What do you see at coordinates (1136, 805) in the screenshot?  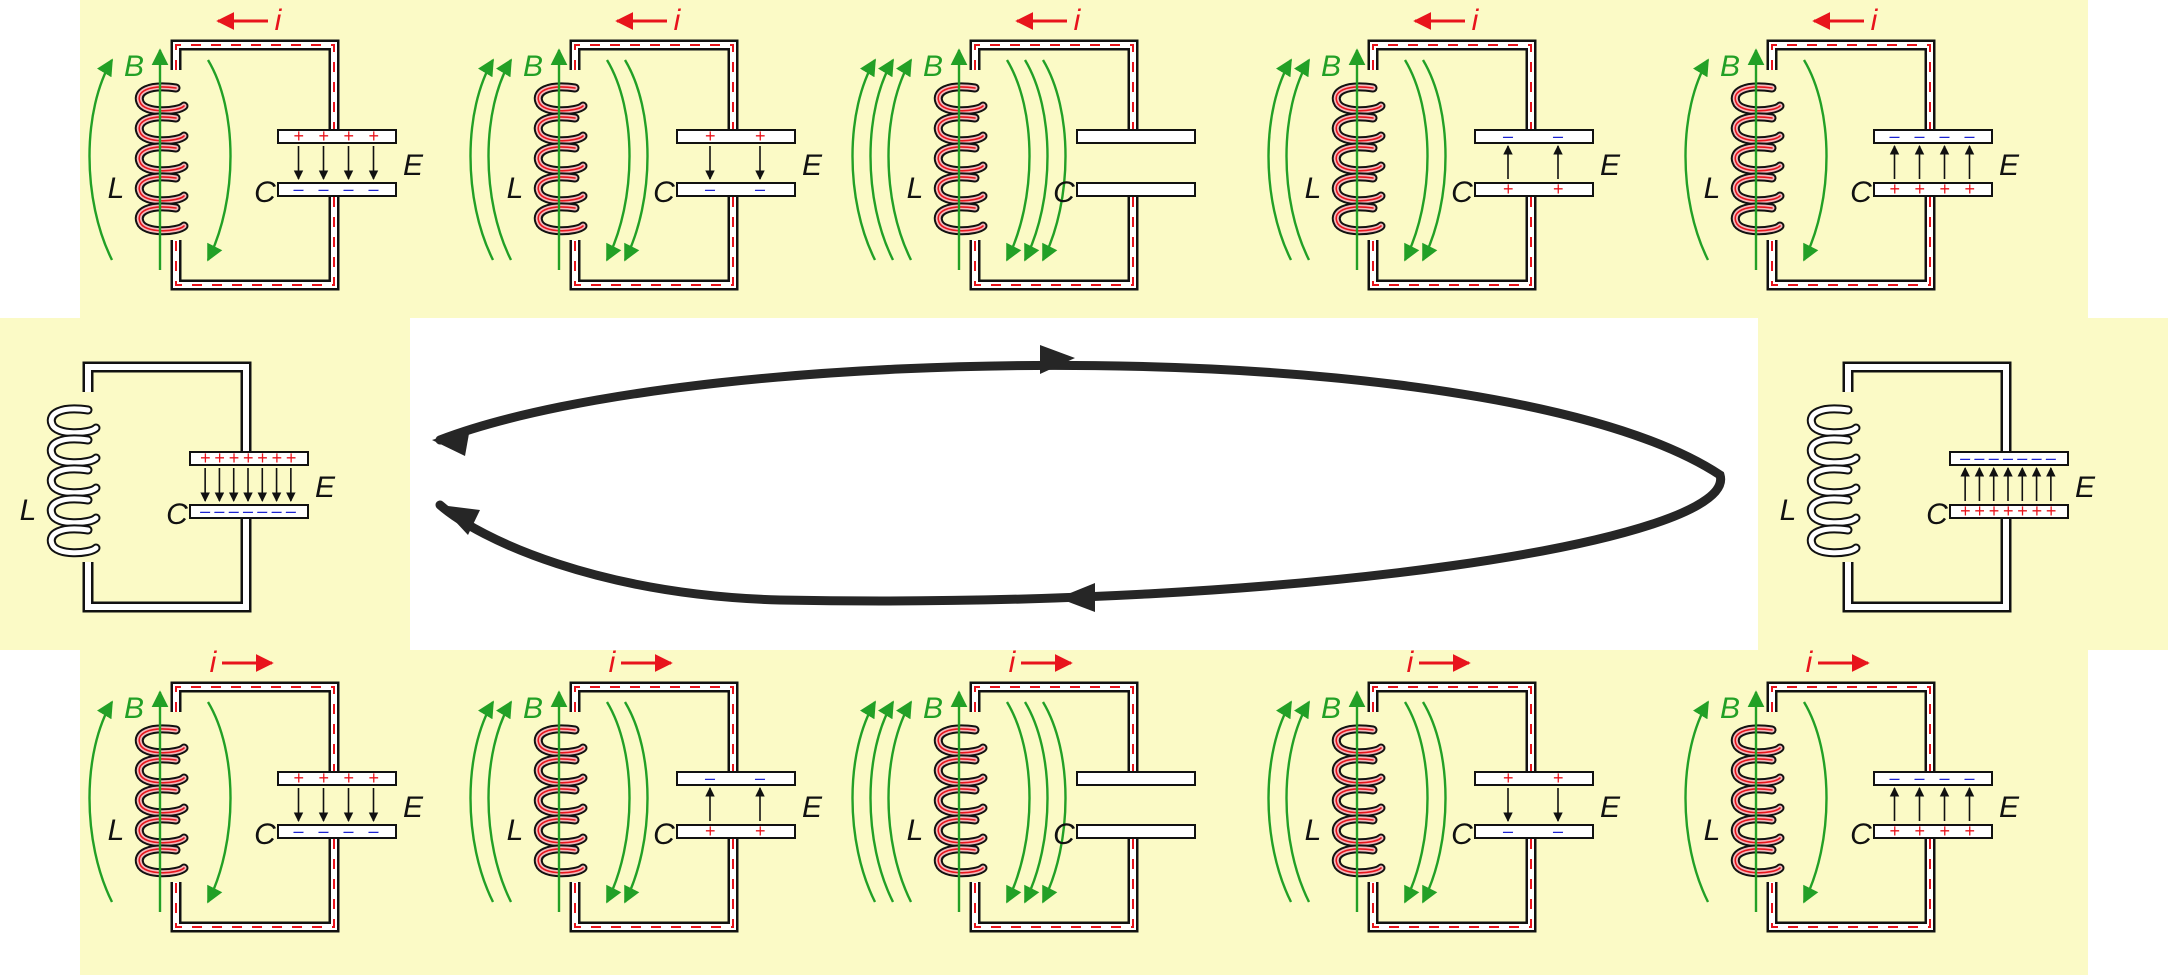 I see `capacitor` at bounding box center [1136, 805].